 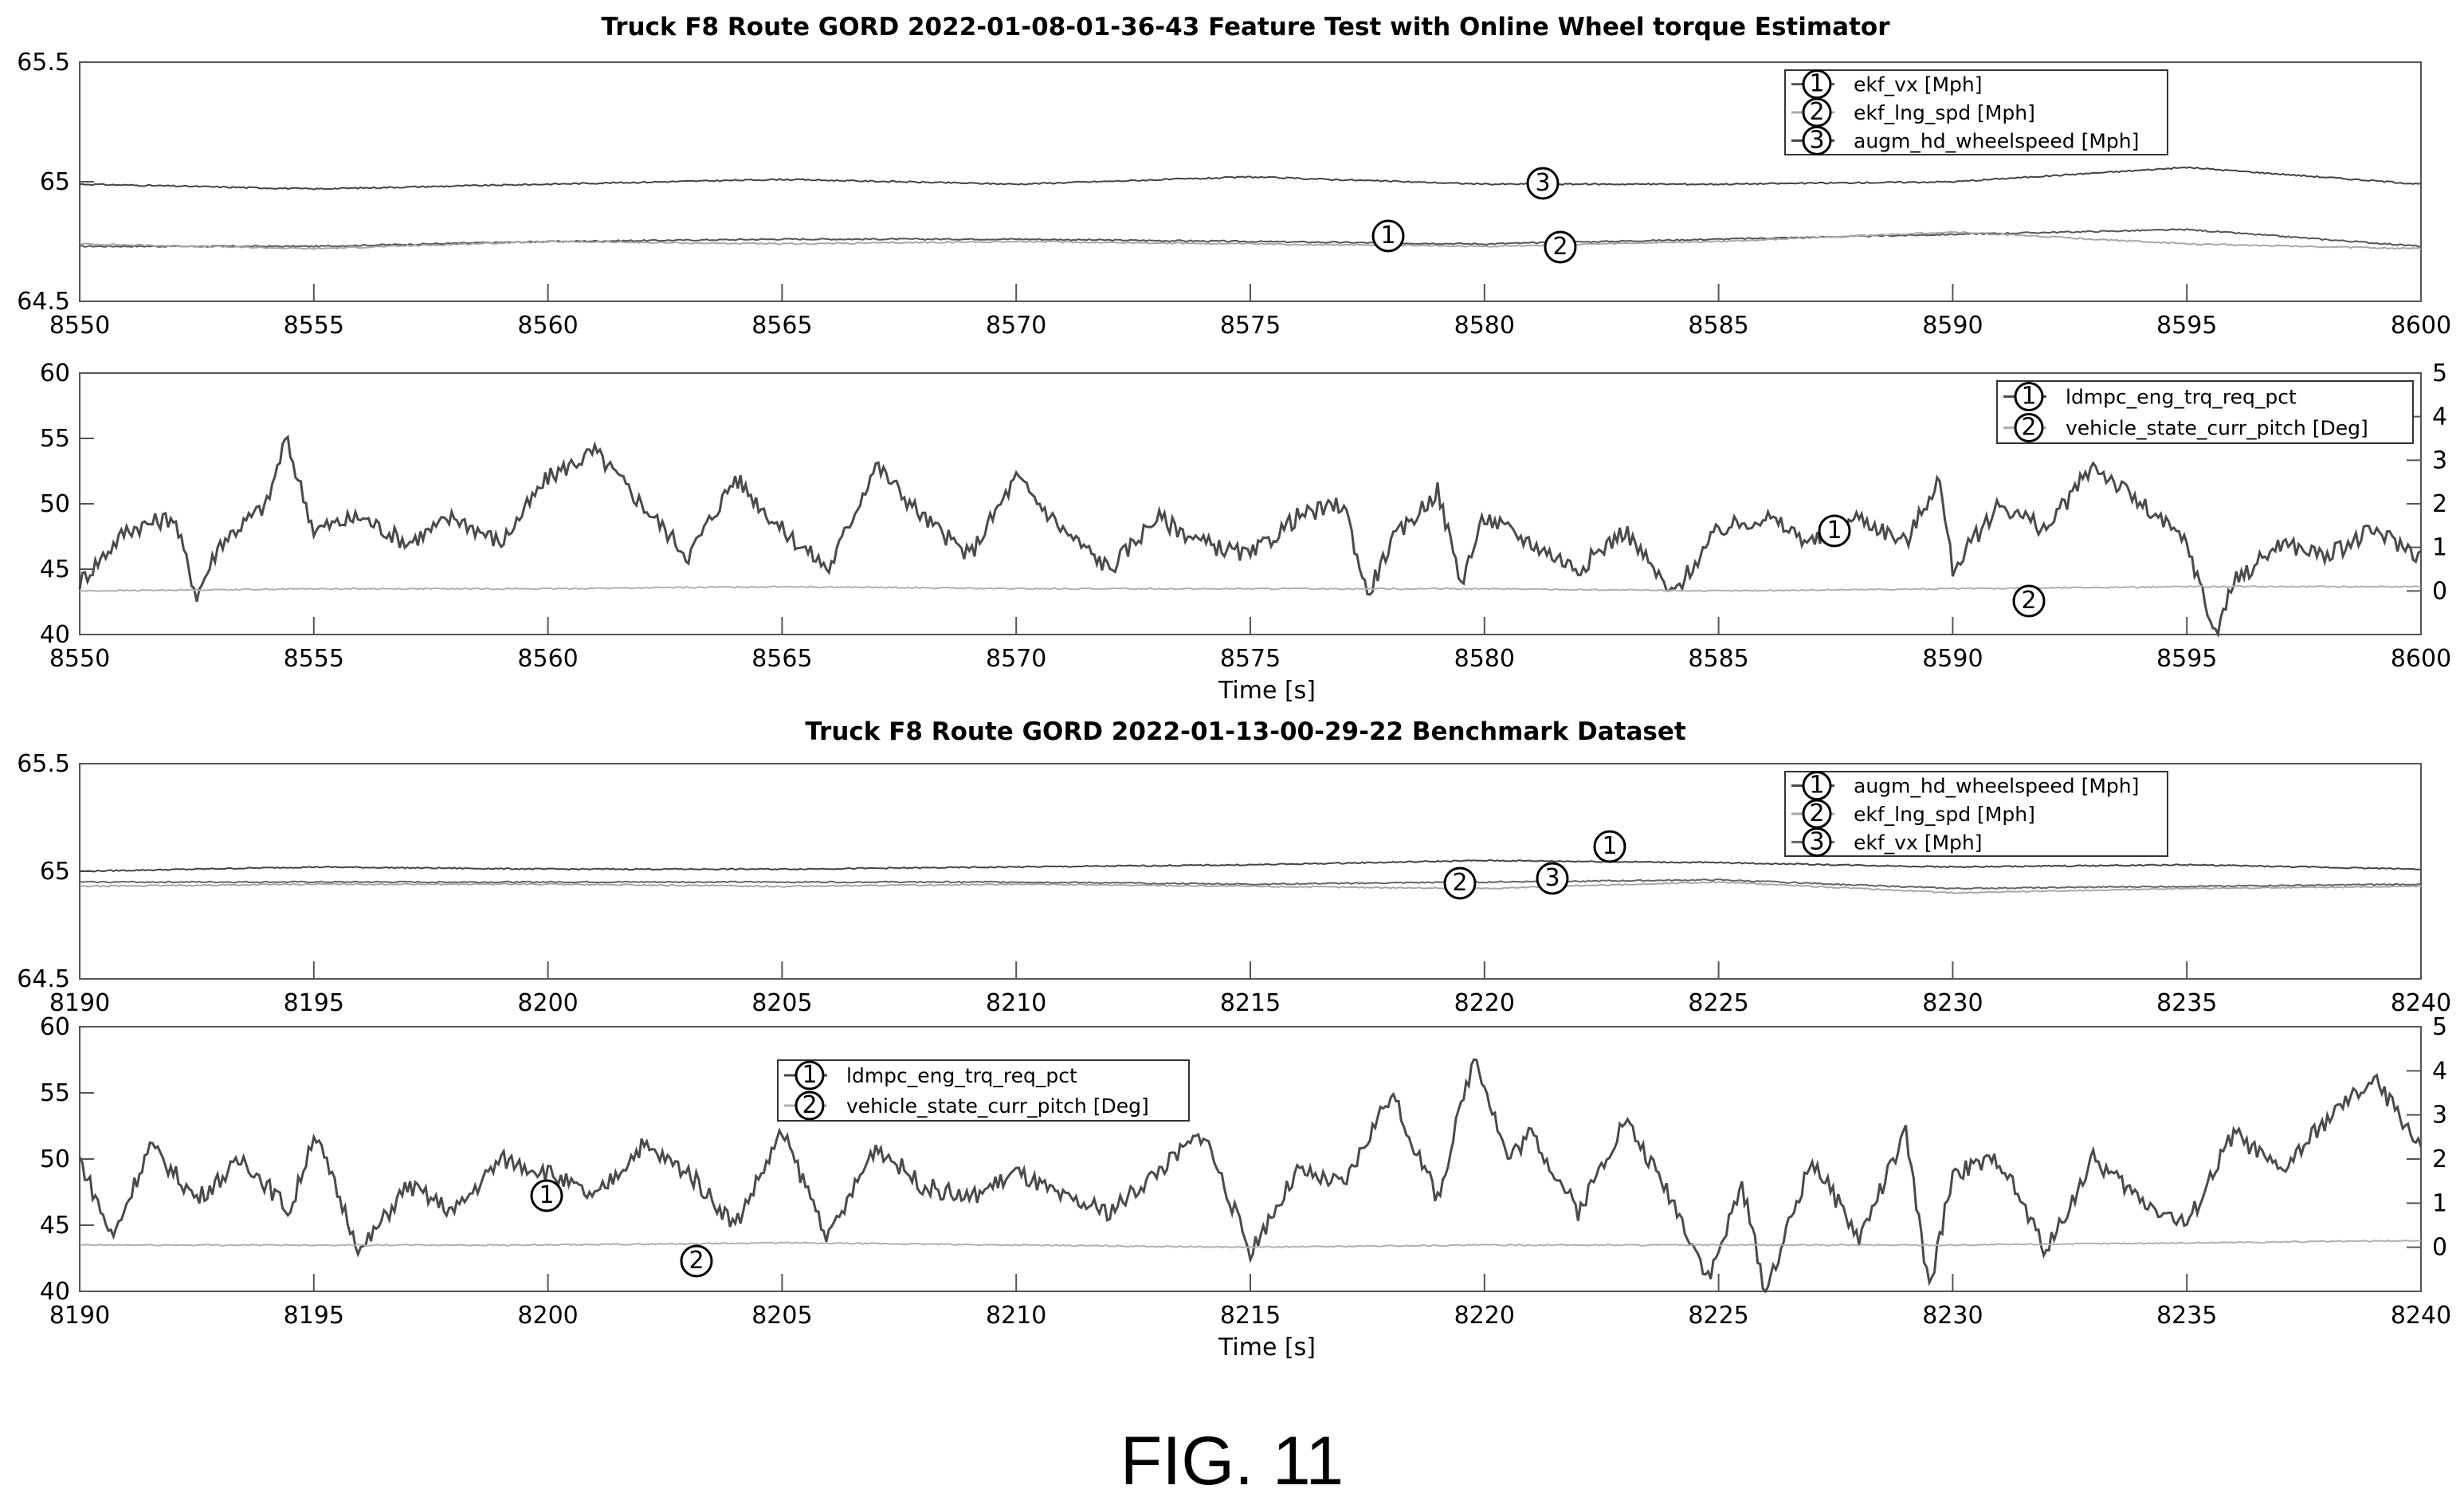 What do you see at coordinates (43, 63) in the screenshot?
I see `y-tick-label: 65.5` at bounding box center [43, 63].